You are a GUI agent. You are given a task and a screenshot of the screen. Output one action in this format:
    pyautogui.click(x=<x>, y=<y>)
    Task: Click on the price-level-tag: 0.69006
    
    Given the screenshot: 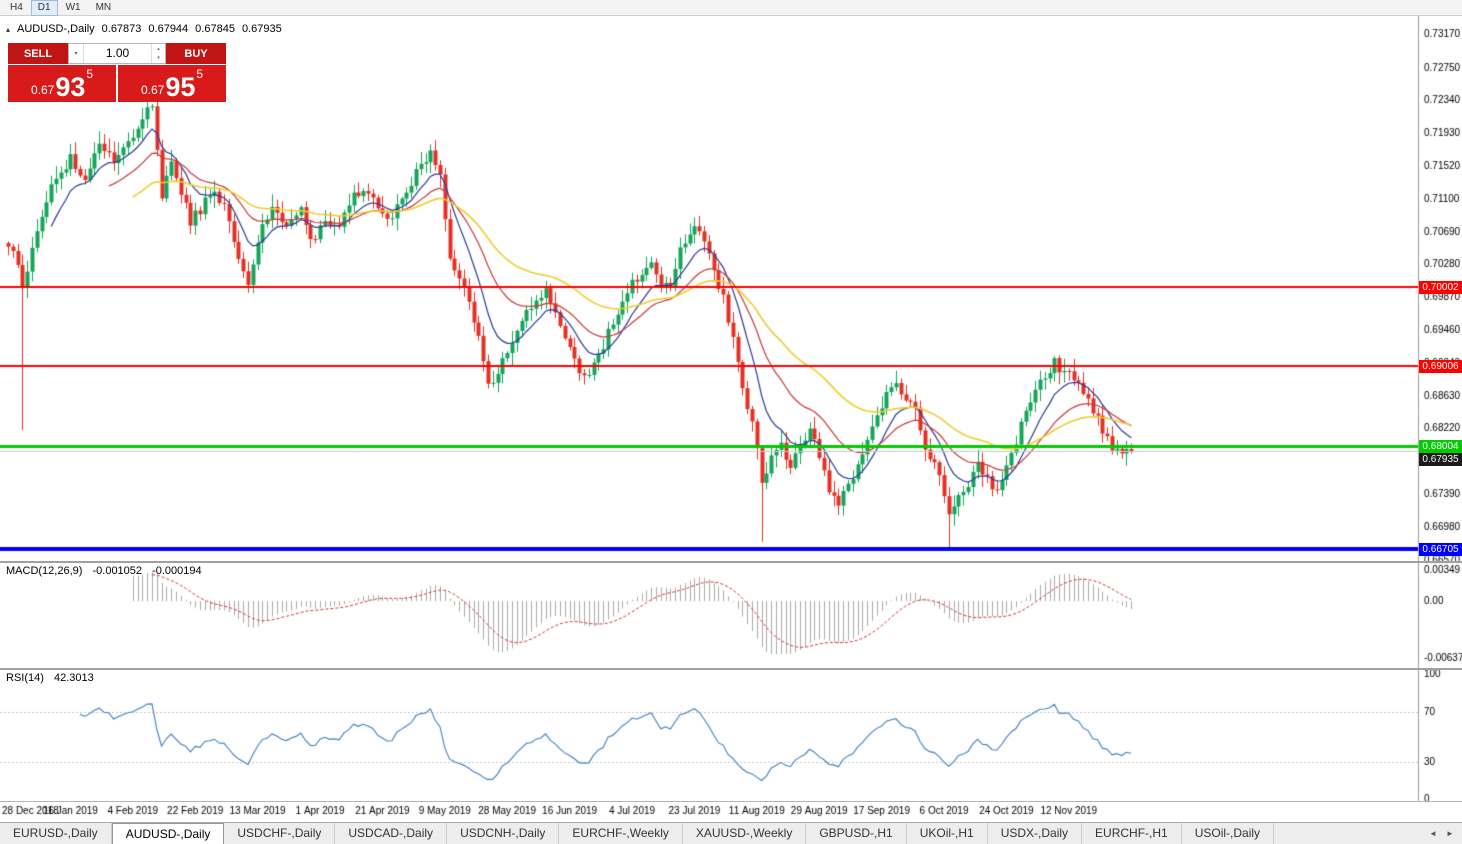 What is the action you would take?
    pyautogui.click(x=1440, y=366)
    